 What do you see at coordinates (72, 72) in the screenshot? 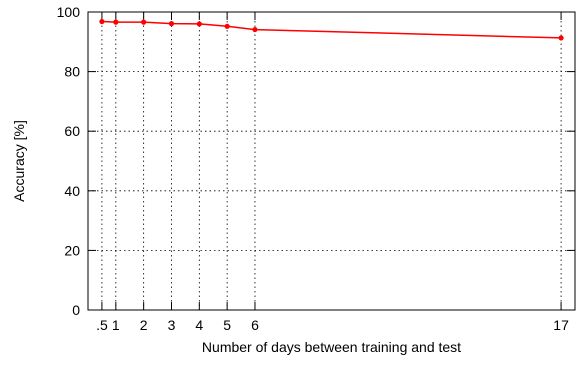
I see `y-tick-label: 80` at bounding box center [72, 72].